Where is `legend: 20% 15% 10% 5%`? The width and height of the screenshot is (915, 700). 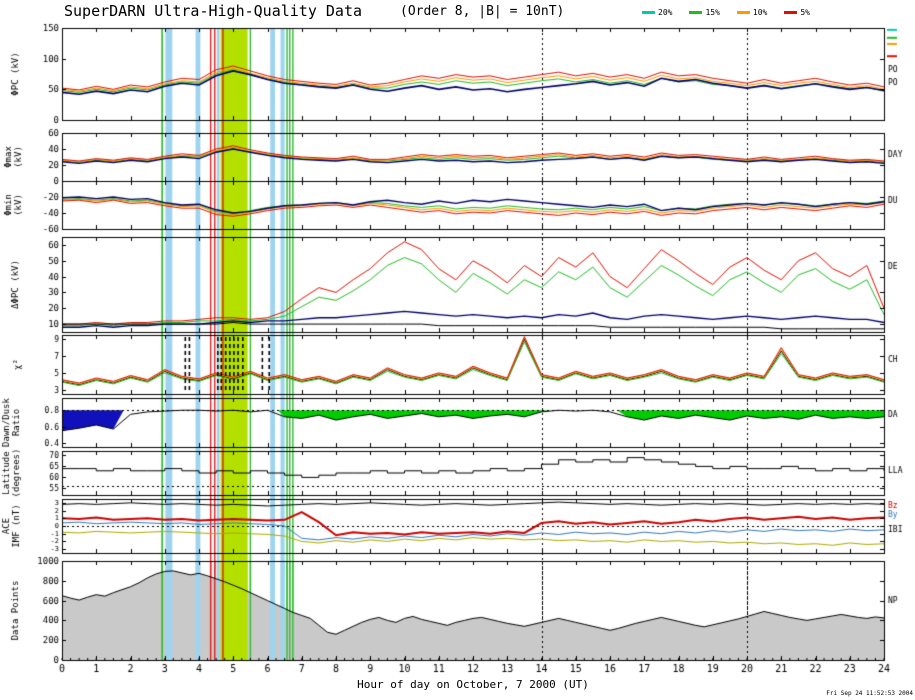
legend: 20% 15% 10% 5% is located at coordinates (726, 12).